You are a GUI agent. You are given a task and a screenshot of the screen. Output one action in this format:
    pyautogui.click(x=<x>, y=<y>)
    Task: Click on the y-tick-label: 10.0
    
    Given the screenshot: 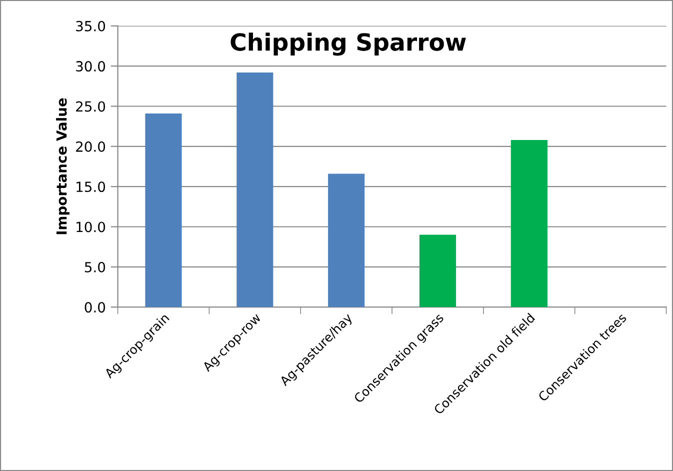 What is the action you would take?
    pyautogui.click(x=91, y=227)
    